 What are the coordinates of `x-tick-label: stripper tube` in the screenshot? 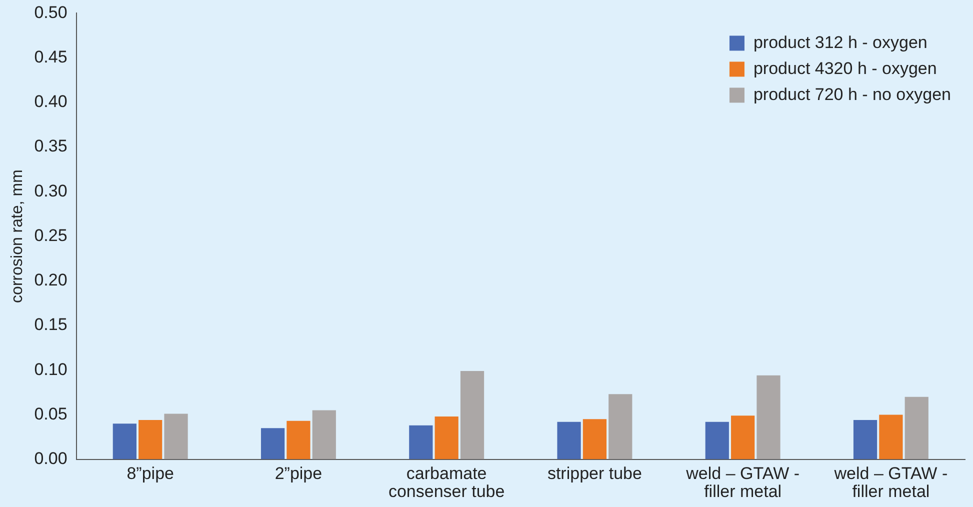 It's located at (594, 473).